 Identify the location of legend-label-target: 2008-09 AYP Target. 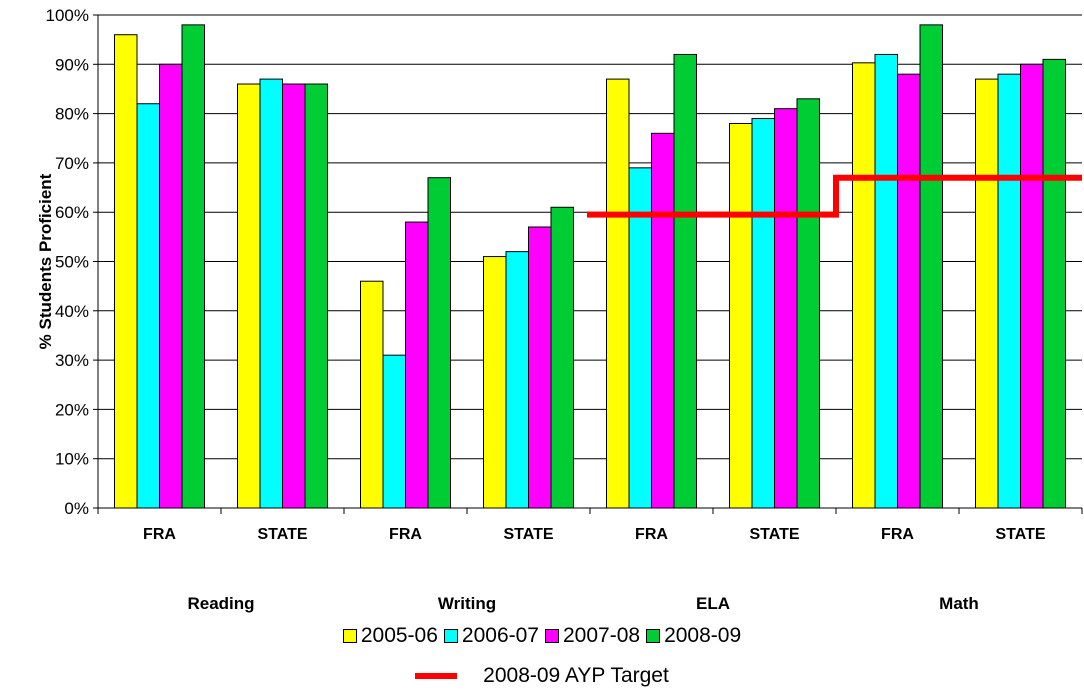
(576, 675).